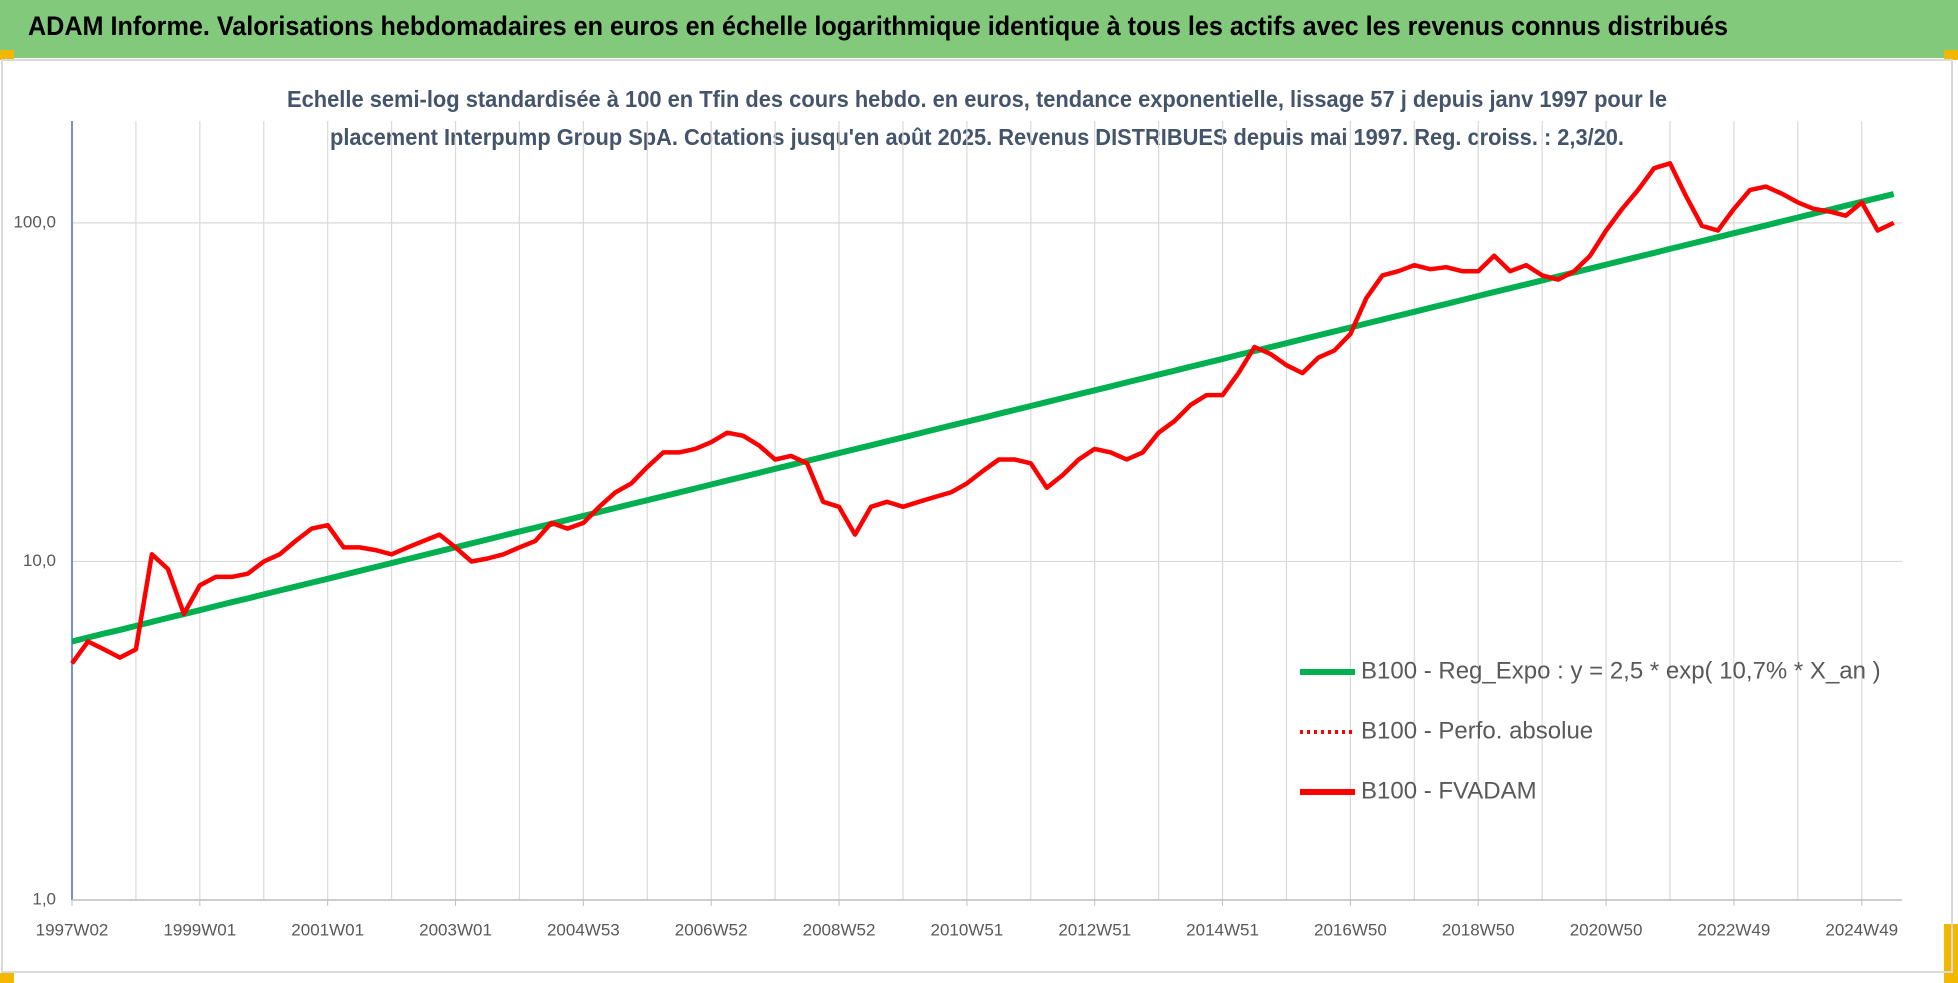 The image size is (1958, 983). I want to click on x-tick-label: 2006W52, so click(711, 929).